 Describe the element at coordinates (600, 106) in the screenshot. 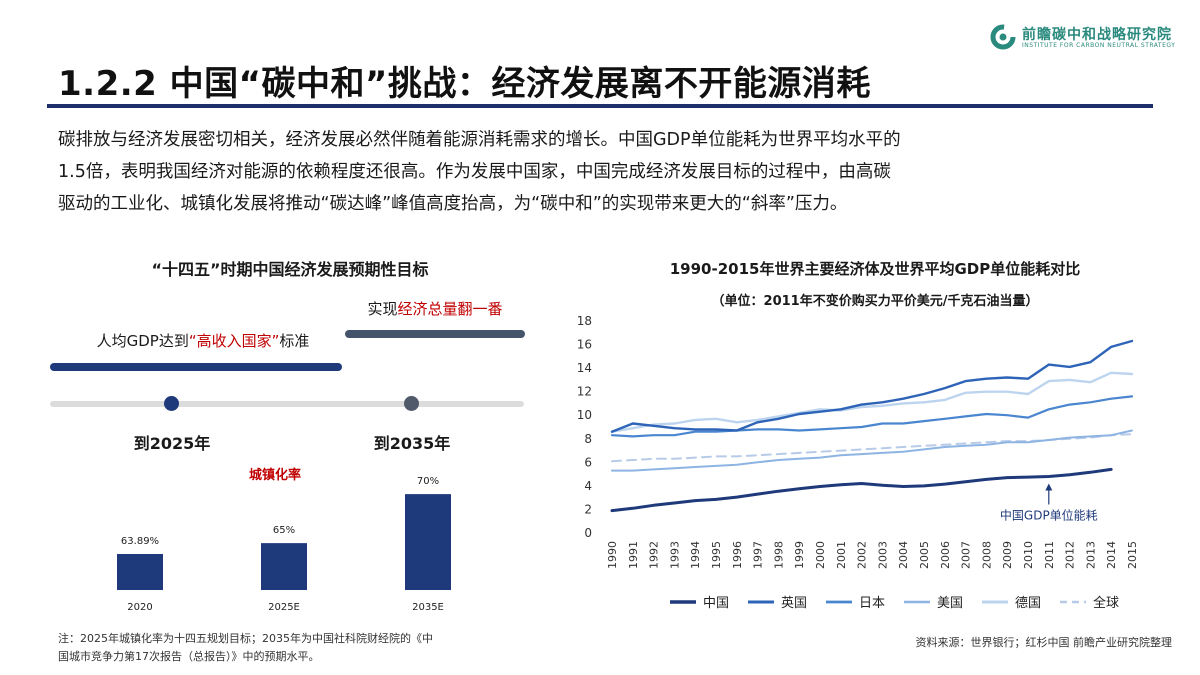

I see `title-divider` at that location.